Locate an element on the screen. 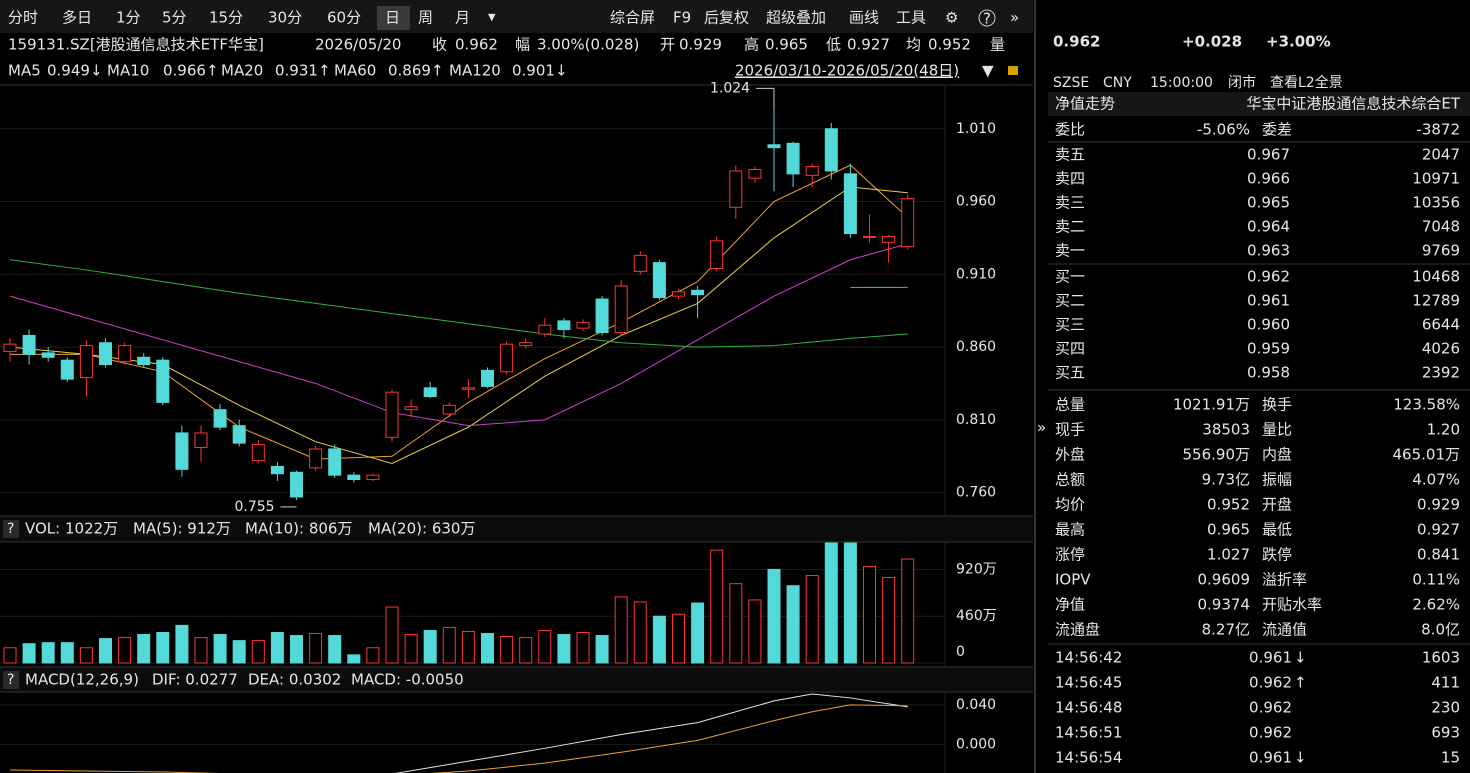 This screenshot has height=773, width=1470. info-text: 0.927 is located at coordinates (868, 45).